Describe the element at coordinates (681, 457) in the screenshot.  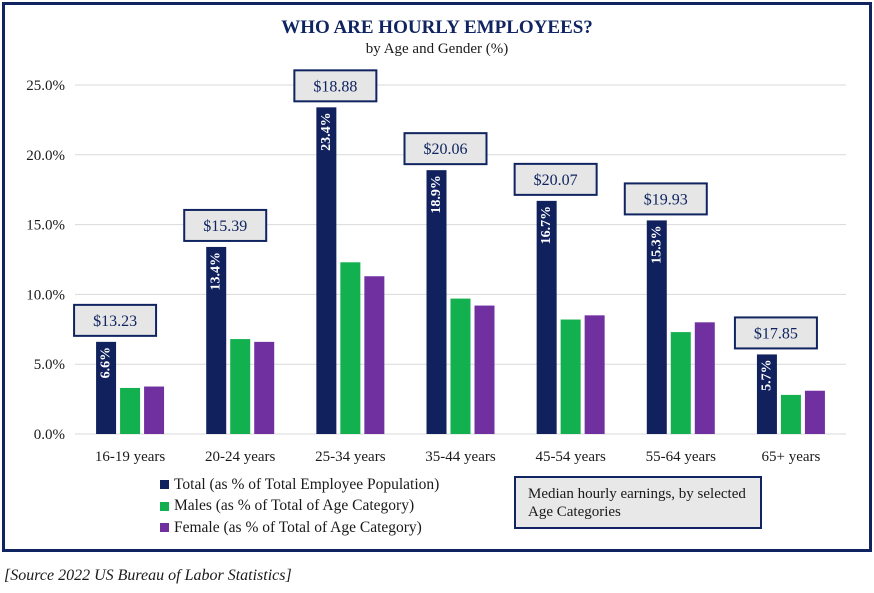
I see `x-tick-label: 55-64 years` at that location.